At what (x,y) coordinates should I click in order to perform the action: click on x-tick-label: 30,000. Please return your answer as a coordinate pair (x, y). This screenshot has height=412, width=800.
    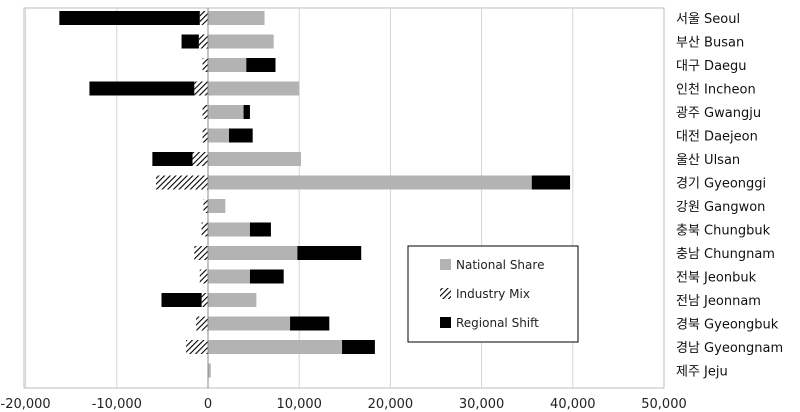
    Looking at the image, I should click on (482, 404).